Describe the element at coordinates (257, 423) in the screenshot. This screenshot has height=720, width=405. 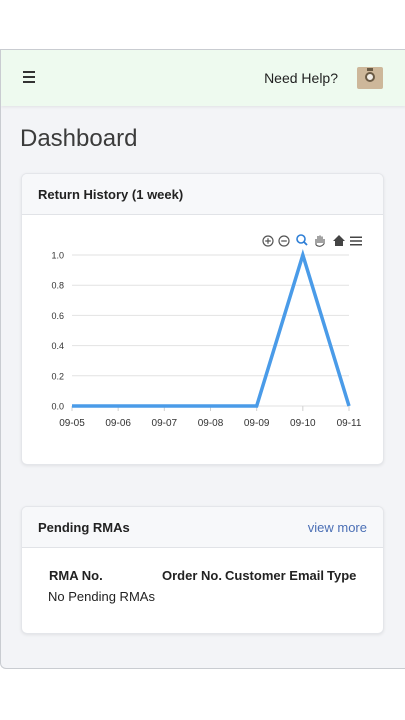
I see `x-tick-label: 09-09` at that location.